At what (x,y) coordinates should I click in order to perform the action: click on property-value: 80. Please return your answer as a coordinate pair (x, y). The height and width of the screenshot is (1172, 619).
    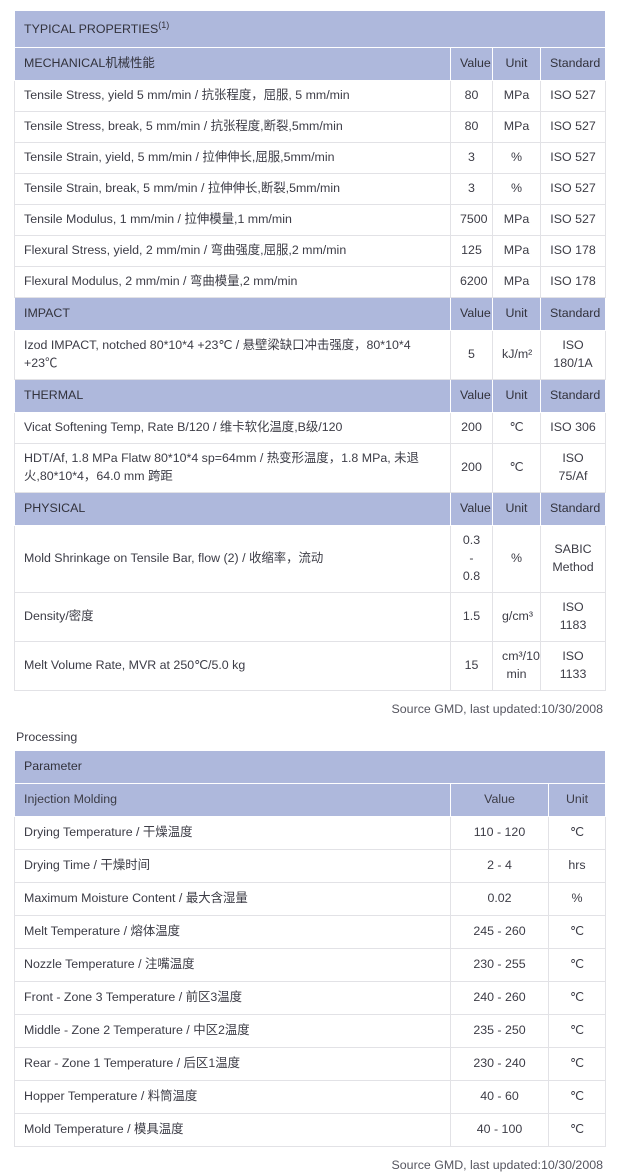
    Looking at the image, I should click on (471, 127).